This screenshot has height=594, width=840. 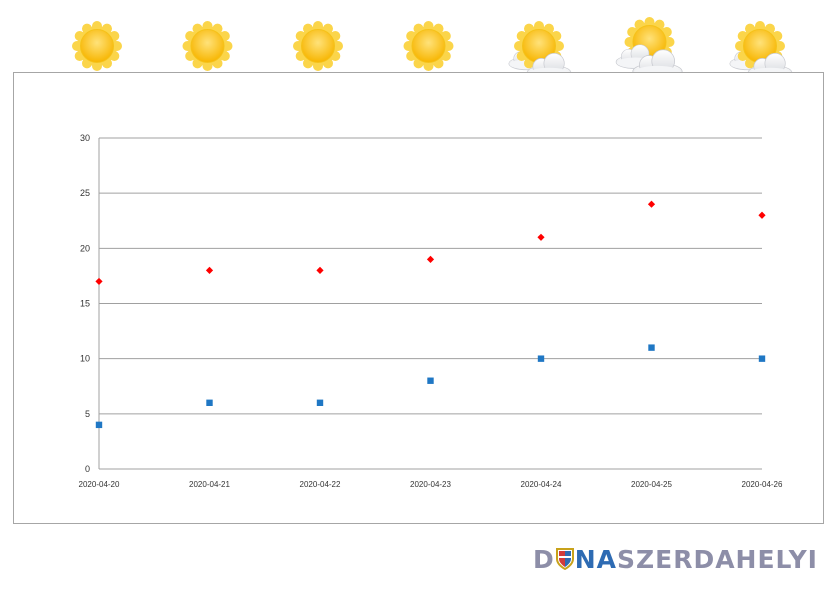 I want to click on logo-text-start: D, so click(x=543, y=559).